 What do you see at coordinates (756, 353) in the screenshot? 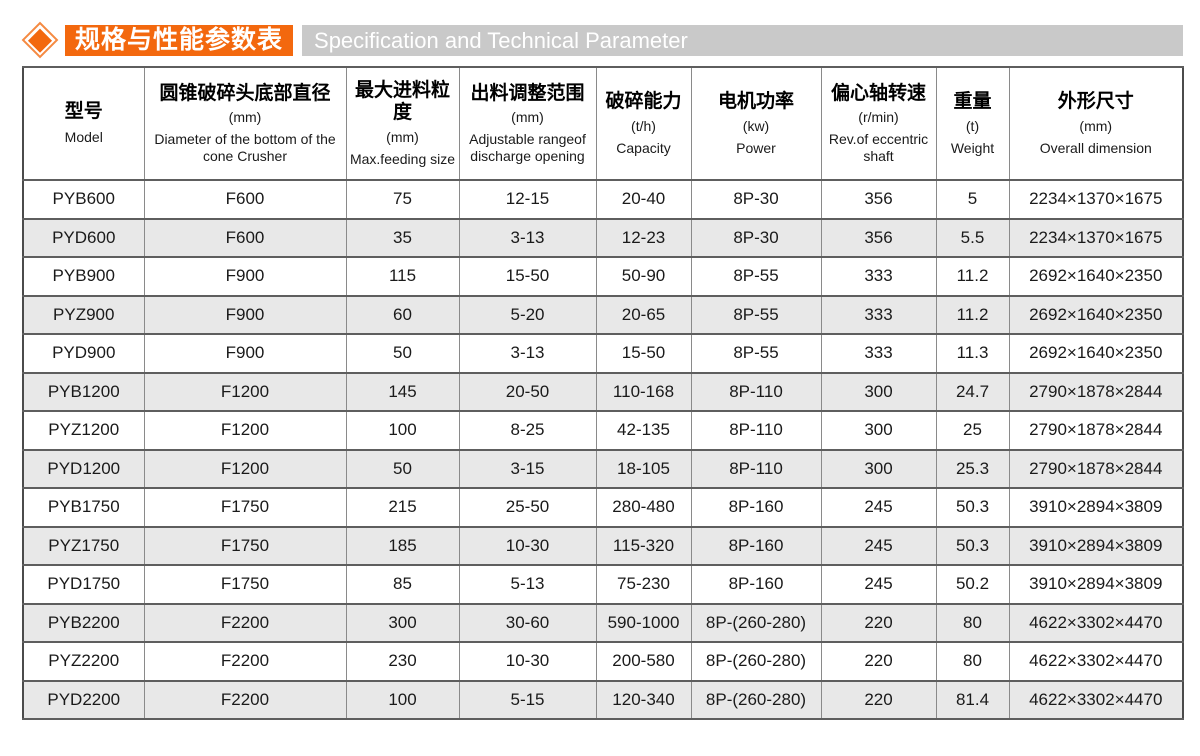
I see `cell-pyd900-power: 8P-55` at bounding box center [756, 353].